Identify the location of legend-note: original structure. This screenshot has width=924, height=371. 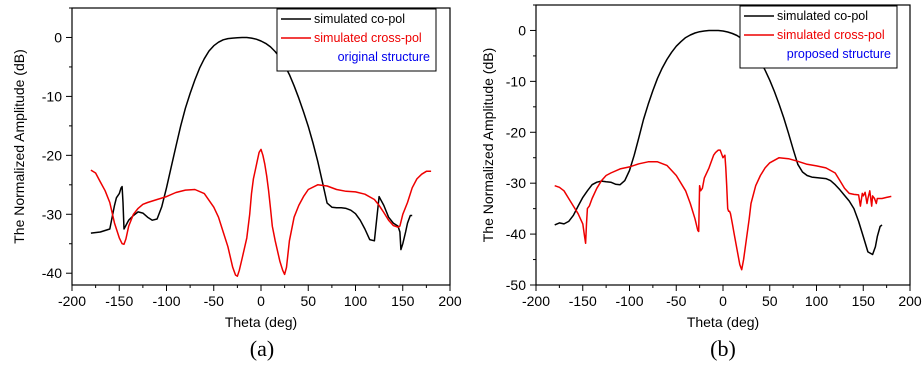
(384, 57).